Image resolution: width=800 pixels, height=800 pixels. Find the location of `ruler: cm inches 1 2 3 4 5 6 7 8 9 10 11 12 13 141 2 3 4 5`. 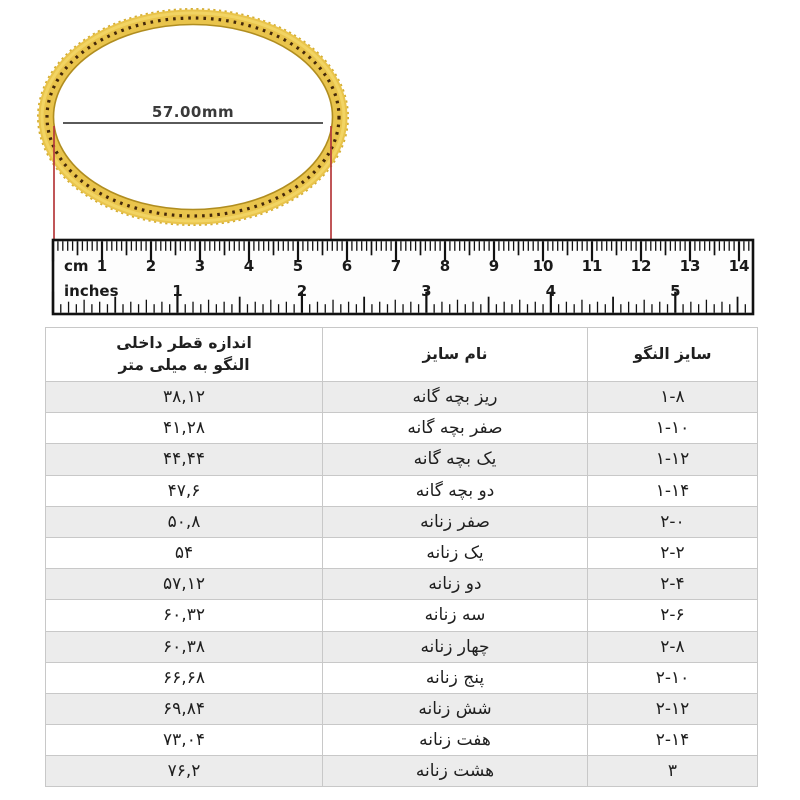

ruler: cm inches 1 2 3 4 5 6 7 8 9 10 11 12 13 141 2 3 4 5 is located at coordinates (403, 277).